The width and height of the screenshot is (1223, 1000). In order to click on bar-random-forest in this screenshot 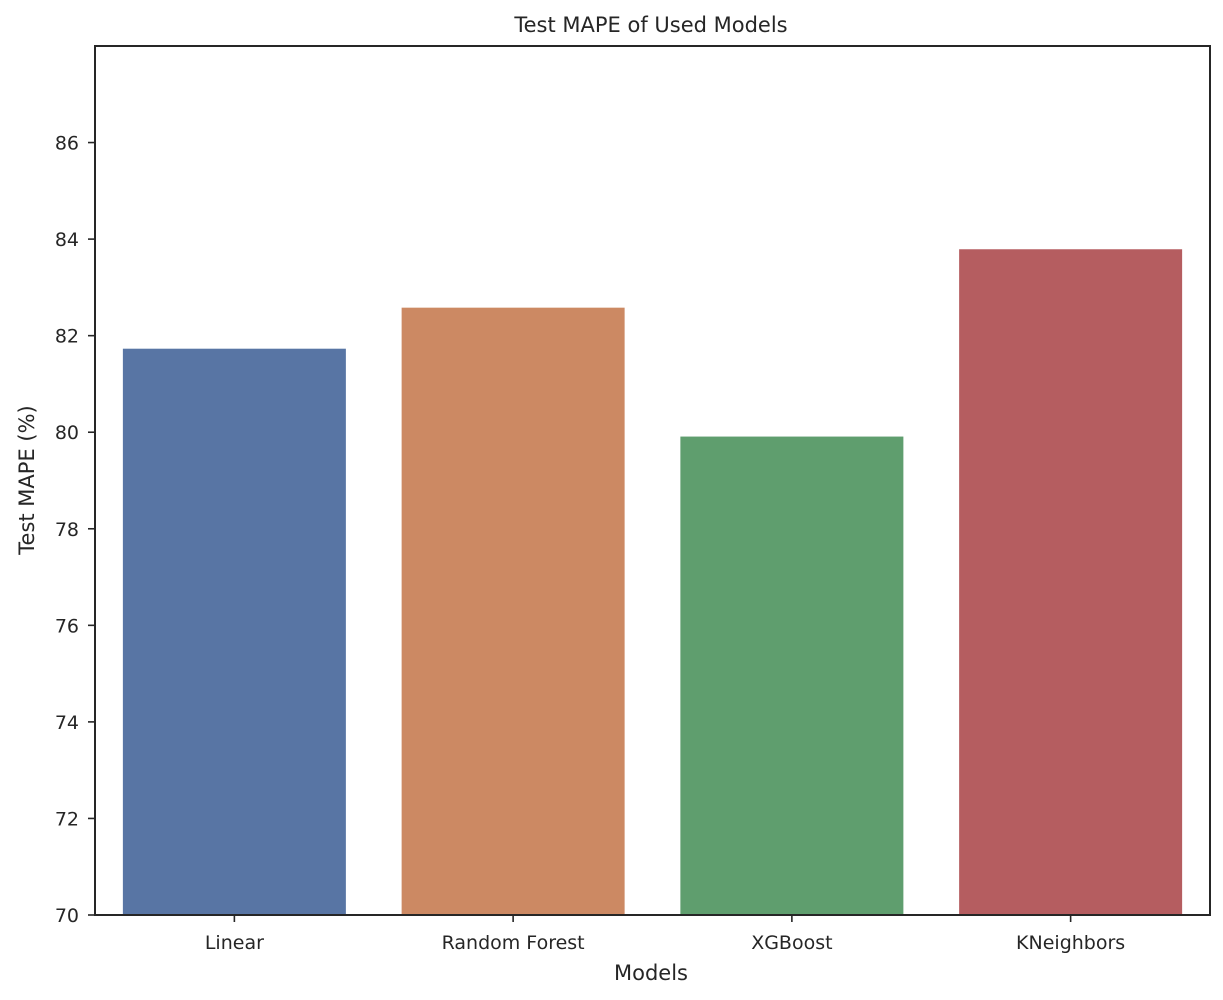, I will do `click(513, 611)`.